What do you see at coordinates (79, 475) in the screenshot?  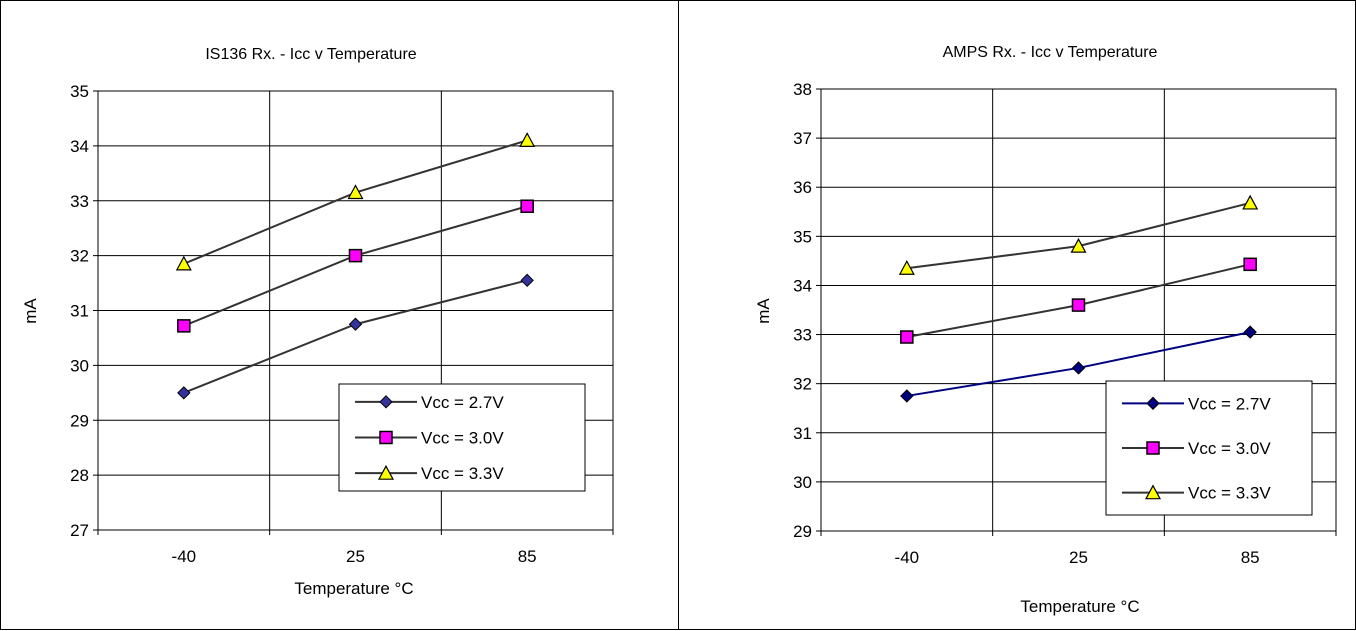 I see `y-tick-label: 28` at bounding box center [79, 475].